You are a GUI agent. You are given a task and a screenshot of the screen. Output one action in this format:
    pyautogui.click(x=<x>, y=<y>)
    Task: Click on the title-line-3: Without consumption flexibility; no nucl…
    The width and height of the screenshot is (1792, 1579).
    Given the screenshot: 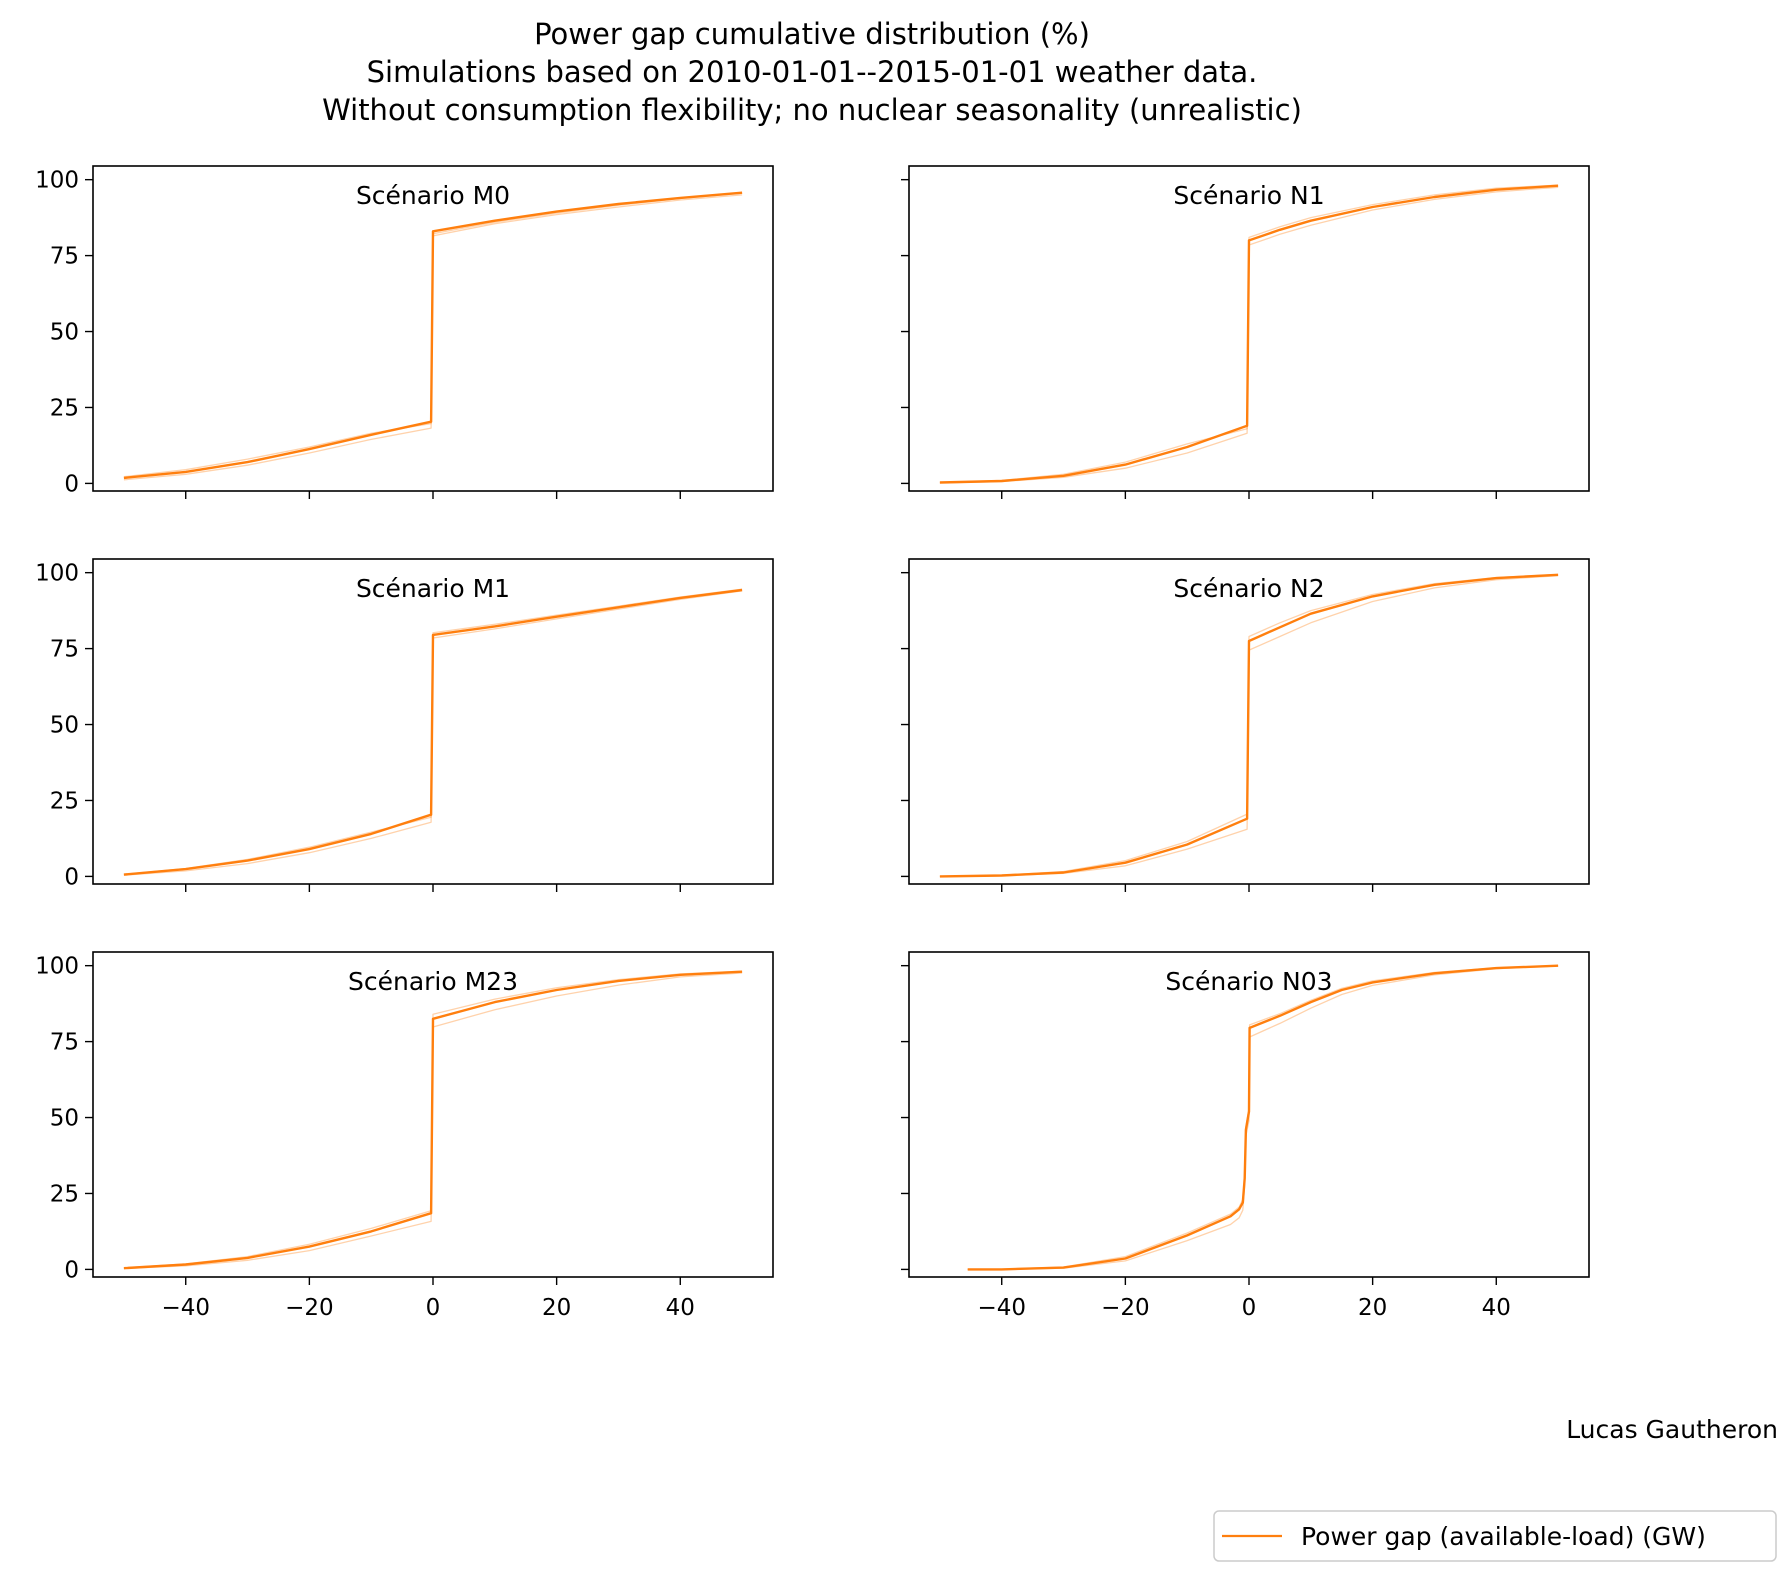 What is the action you would take?
    pyautogui.click(x=812, y=110)
    